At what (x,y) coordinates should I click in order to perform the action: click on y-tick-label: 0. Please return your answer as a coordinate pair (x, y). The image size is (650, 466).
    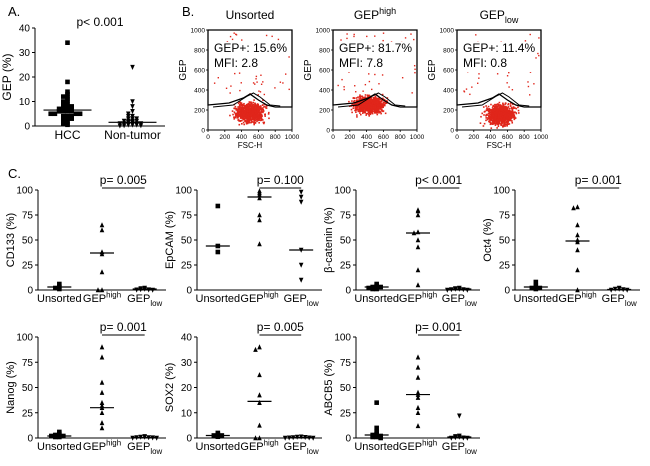
    Looking at the image, I should click on (507, 291).